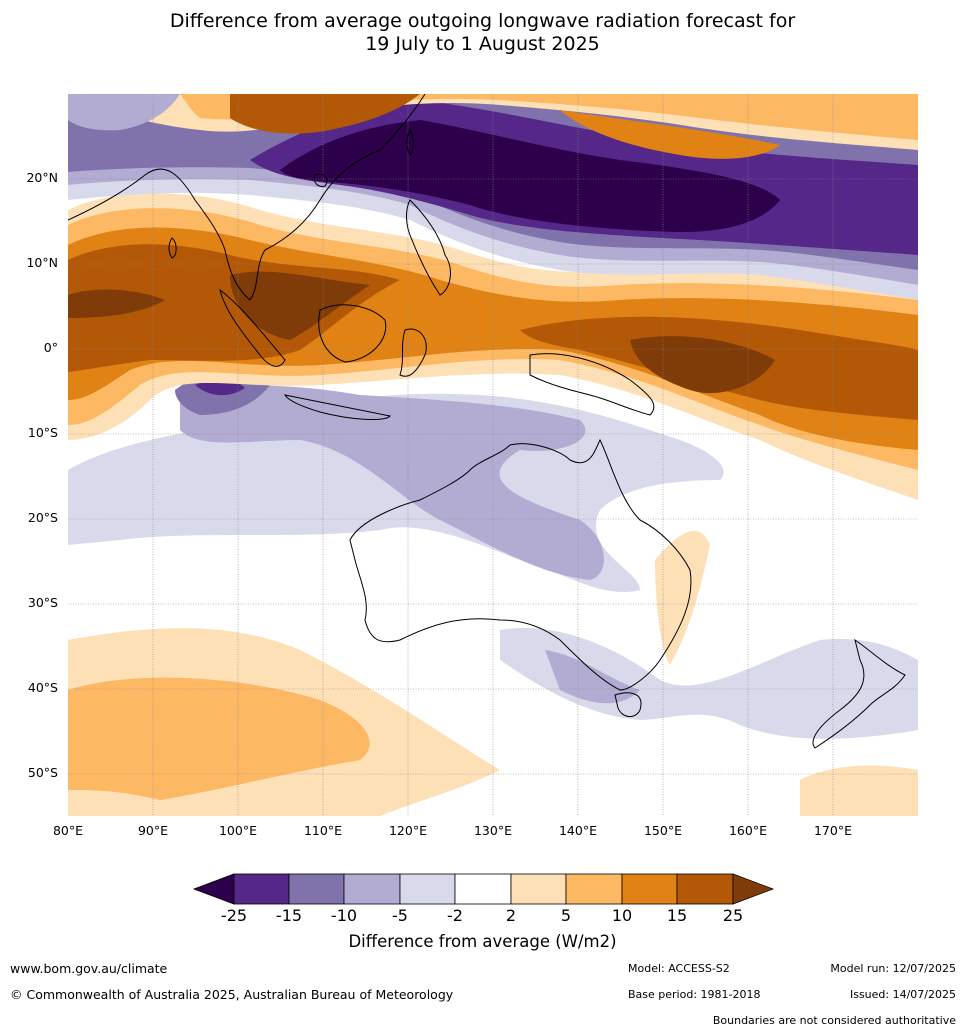 This screenshot has width=965, height=1035. I want to click on lon-label: 170°E, so click(832, 830).